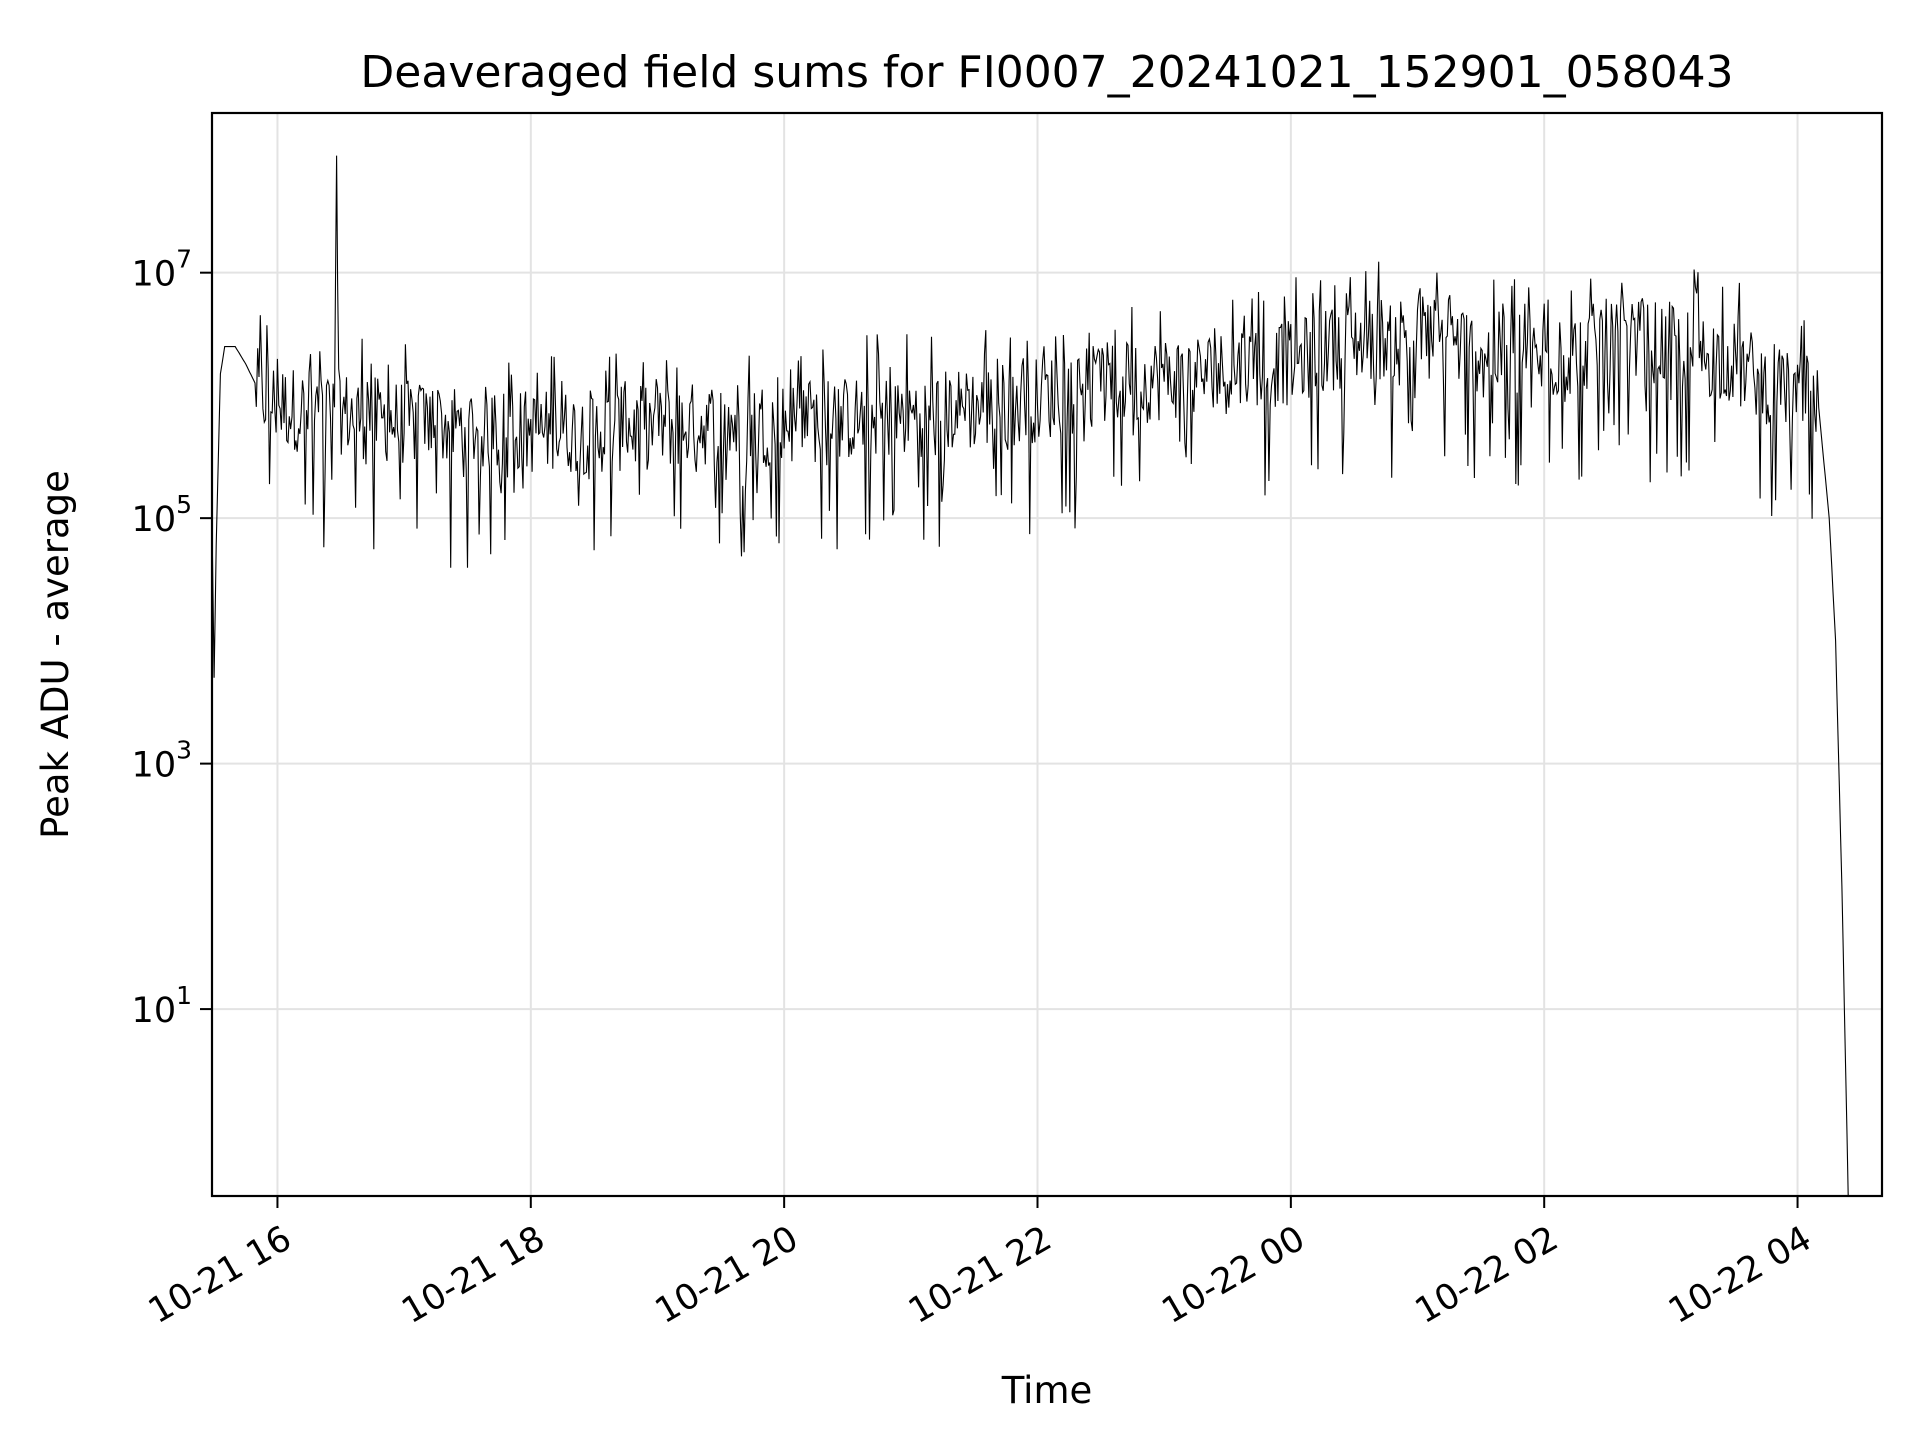 The height and width of the screenshot is (1445, 1920). What do you see at coordinates (1047, 1390) in the screenshot?
I see `x-axis-label: Time` at bounding box center [1047, 1390].